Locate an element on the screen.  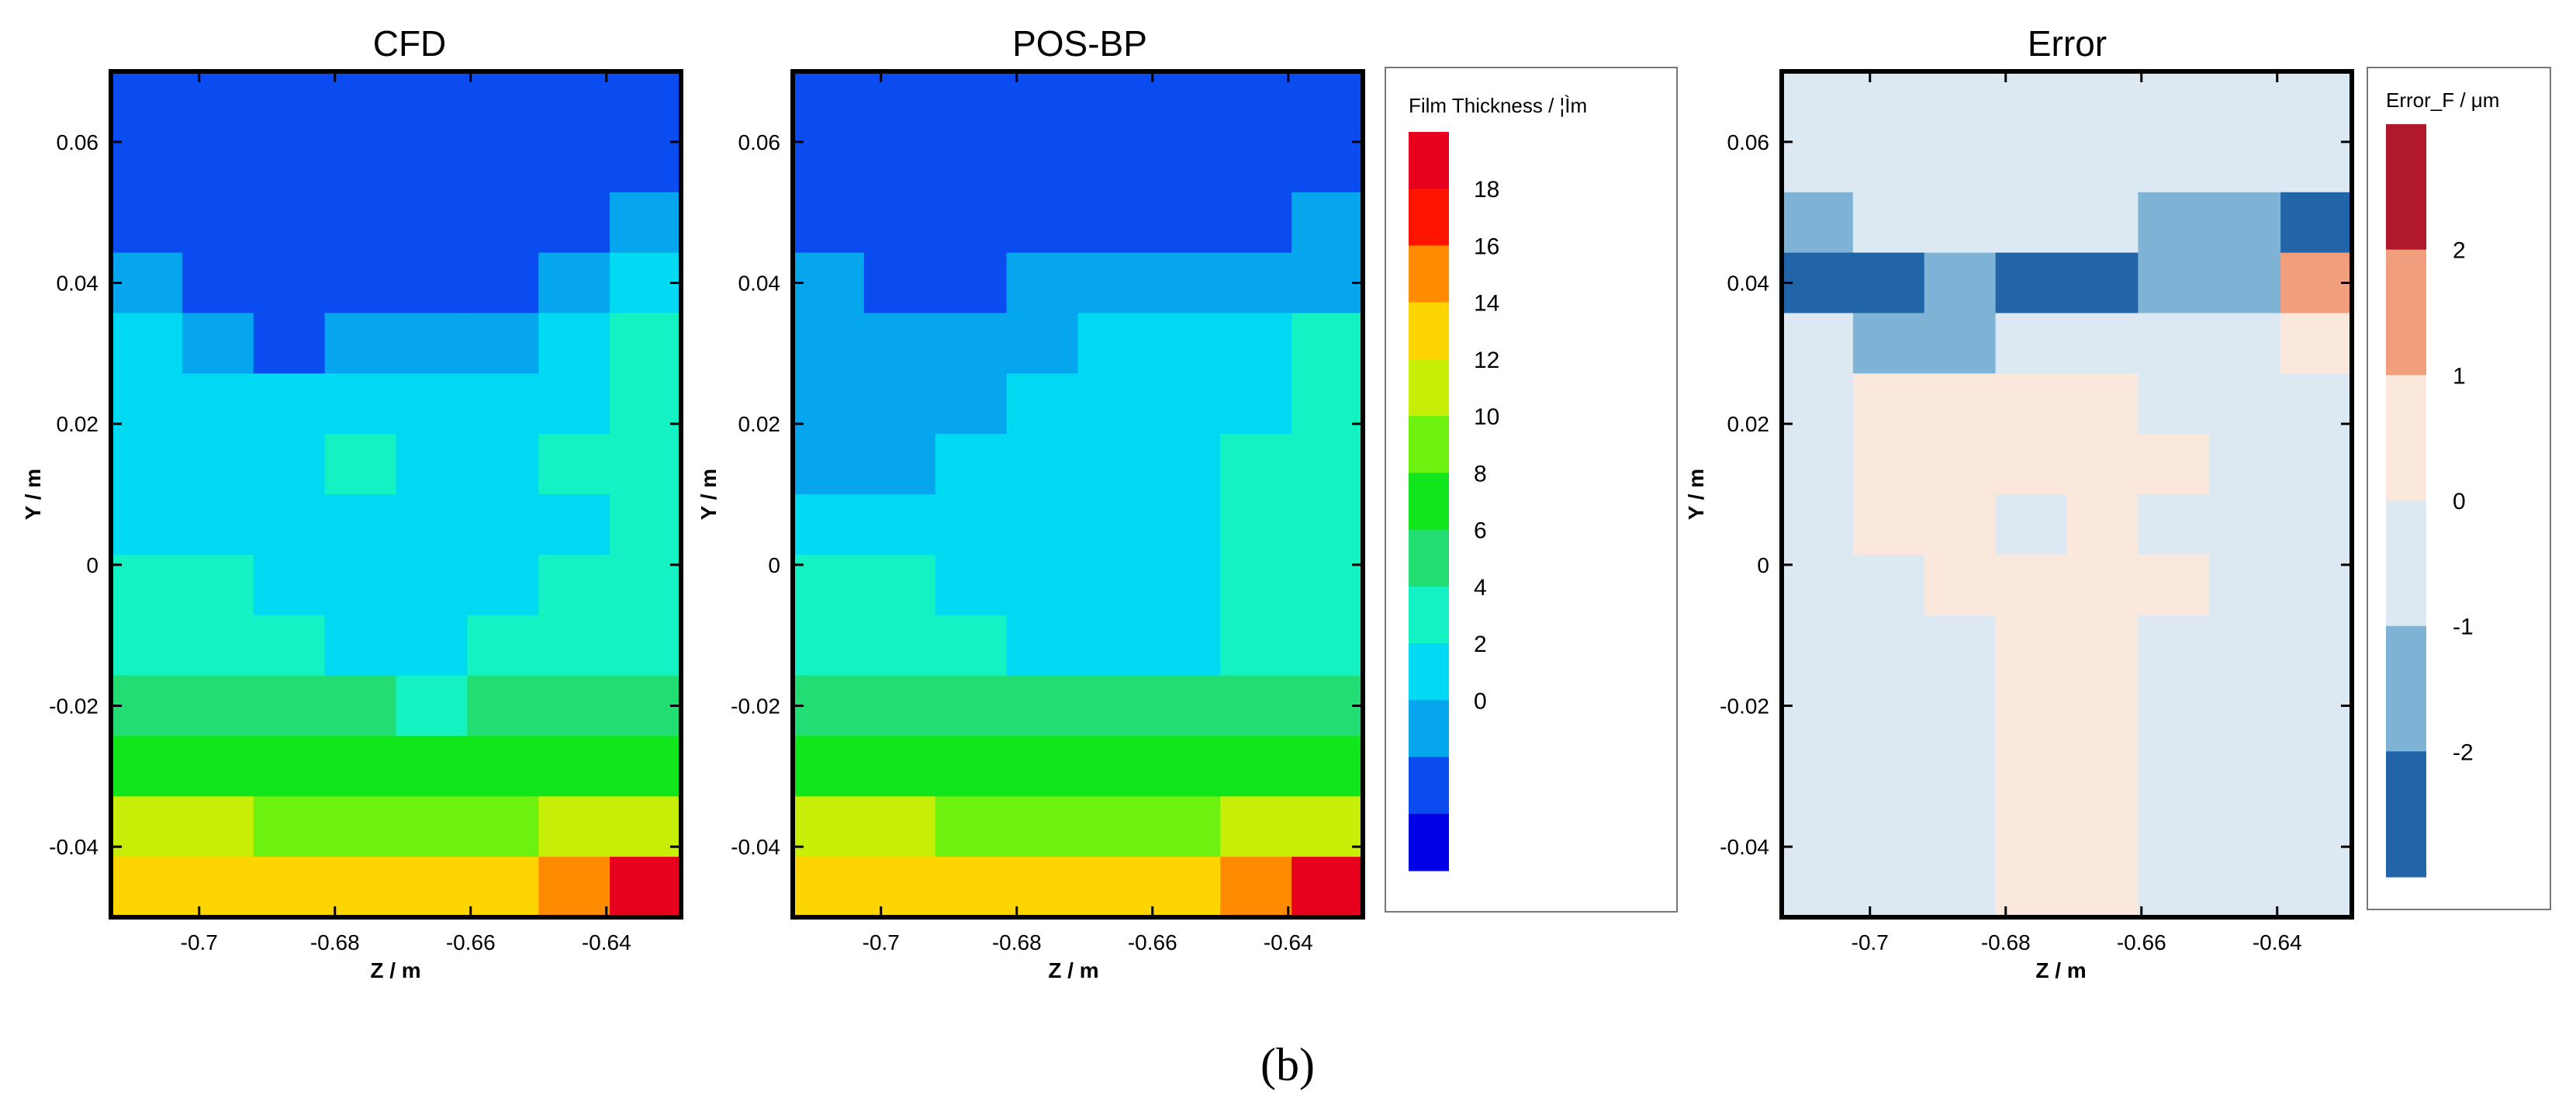
heat-cell-pos-bp-r1-c3 is located at coordinates (1042, 162).